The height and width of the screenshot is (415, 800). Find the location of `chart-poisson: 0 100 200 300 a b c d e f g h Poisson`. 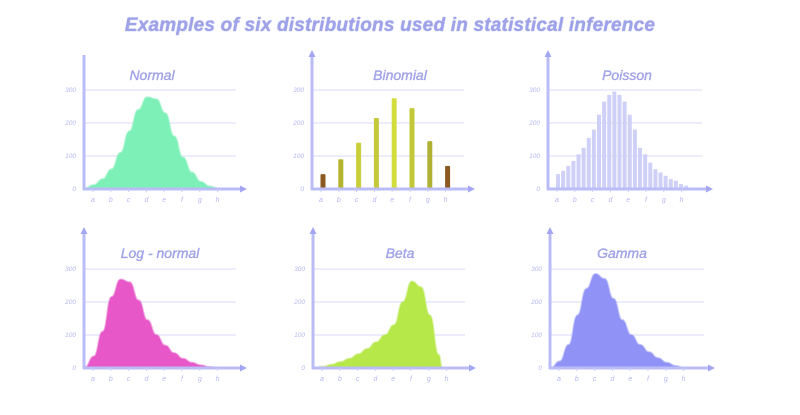

chart-poisson: 0 100 200 300 a b c d e f g h Poisson is located at coordinates (620, 127).